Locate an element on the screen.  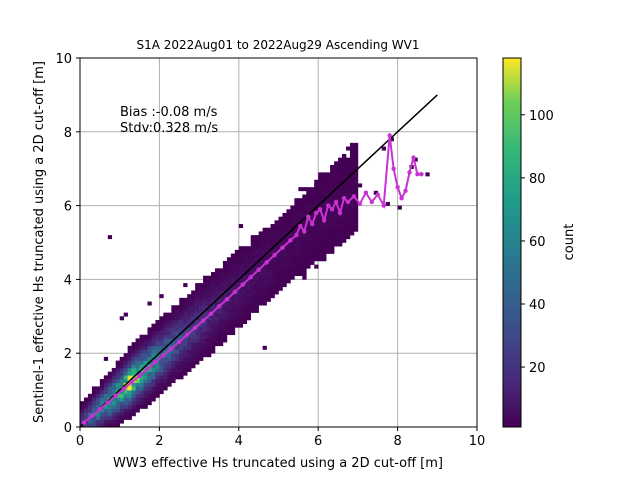
colorbar-tick-label: 80 is located at coordinates (537, 179).